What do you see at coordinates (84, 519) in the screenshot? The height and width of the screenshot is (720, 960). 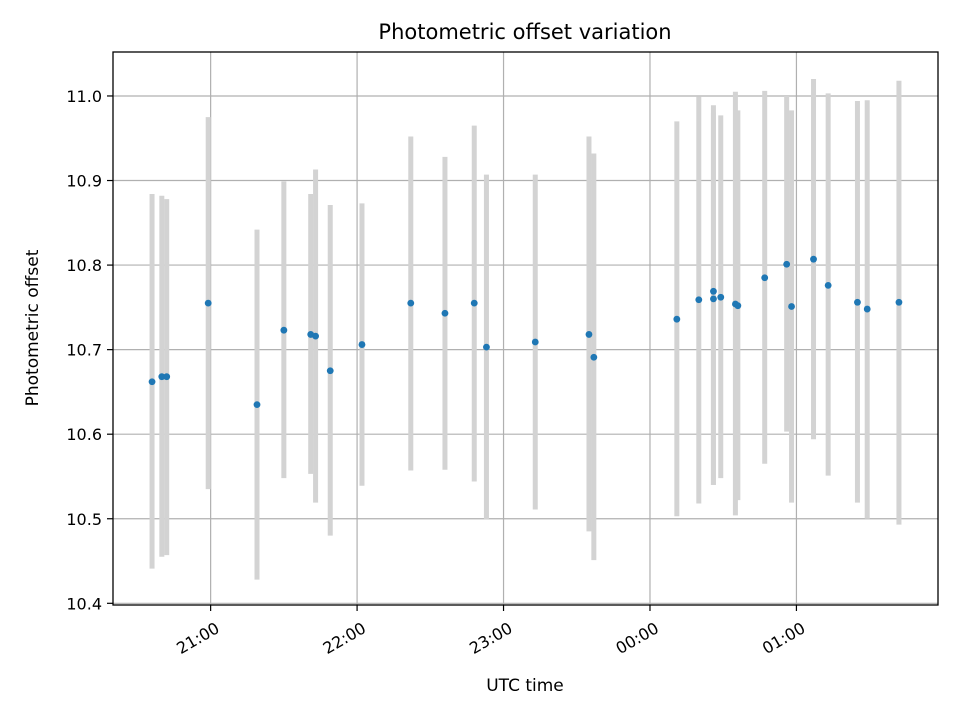 I see `y-tick-label: 10.5` at bounding box center [84, 519].